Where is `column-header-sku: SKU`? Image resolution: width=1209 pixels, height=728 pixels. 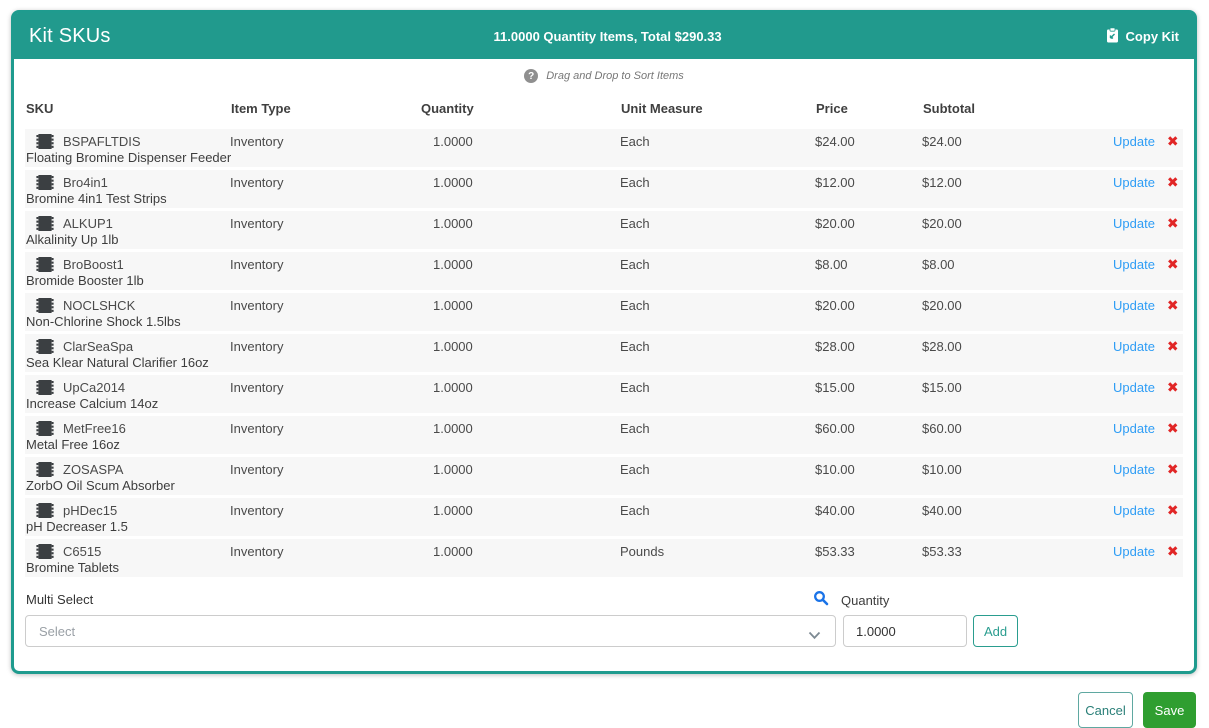 column-header-sku: SKU is located at coordinates (40, 108).